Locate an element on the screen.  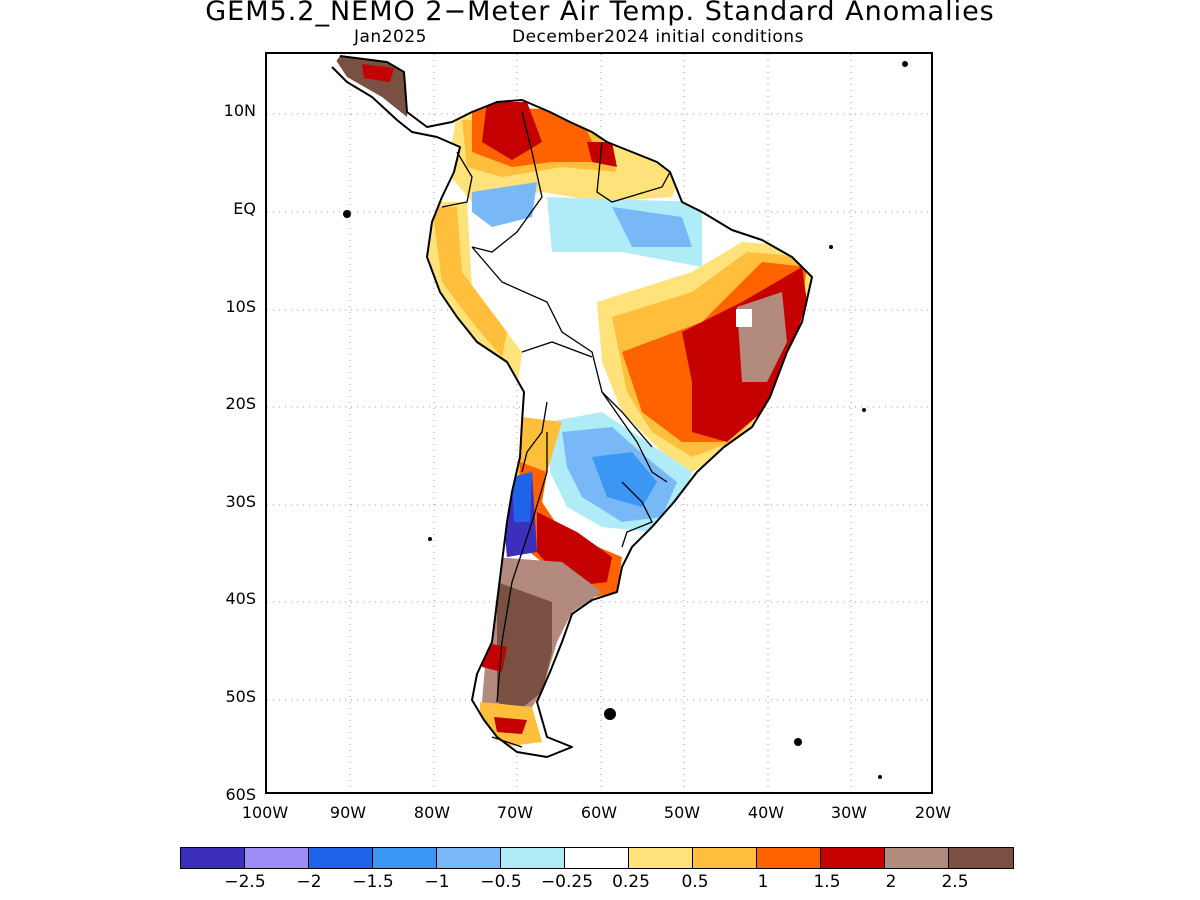
colorbar-label: 2 is located at coordinates (891, 882).